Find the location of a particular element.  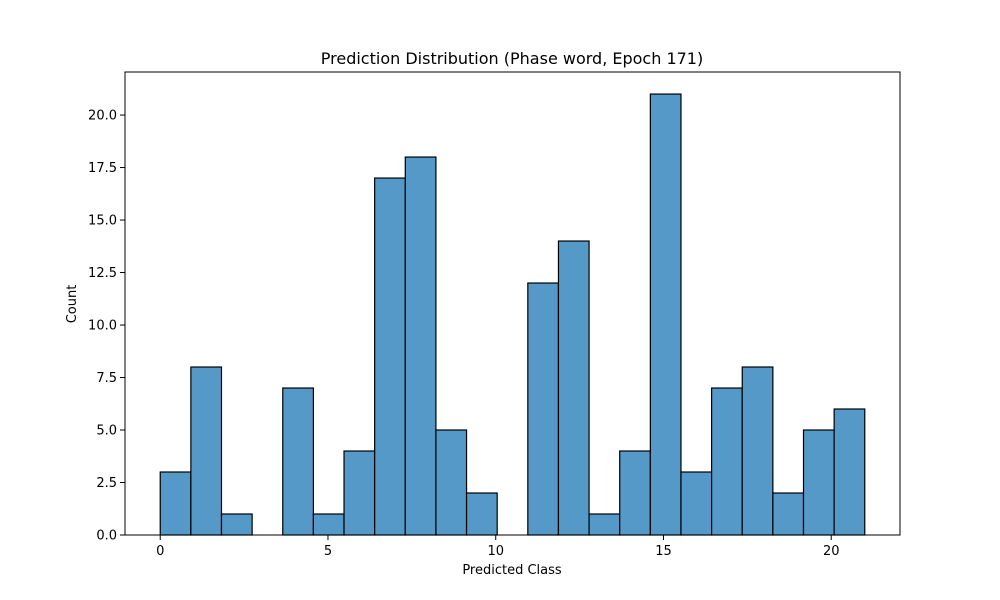

y-tick-label: 10.0 is located at coordinates (102, 326).